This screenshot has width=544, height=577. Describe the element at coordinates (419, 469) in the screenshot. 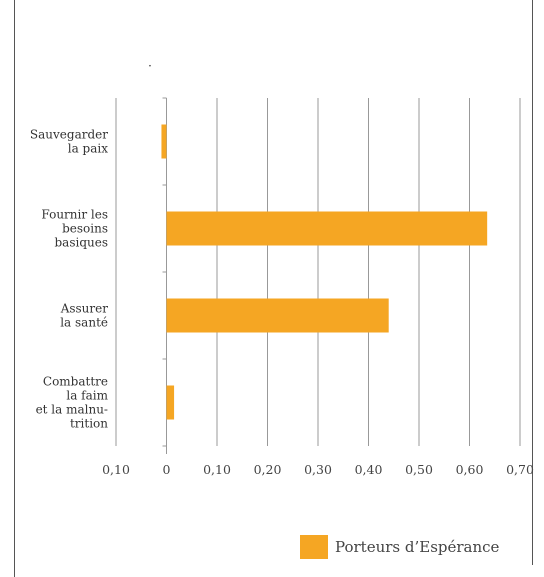

I see `x-tick-label: 0,50` at that location.